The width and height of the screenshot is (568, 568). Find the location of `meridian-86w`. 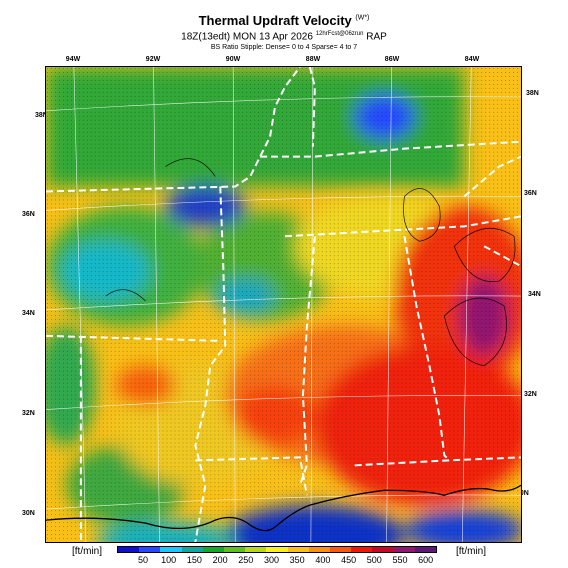

meridian-86w is located at coordinates (389, 304).